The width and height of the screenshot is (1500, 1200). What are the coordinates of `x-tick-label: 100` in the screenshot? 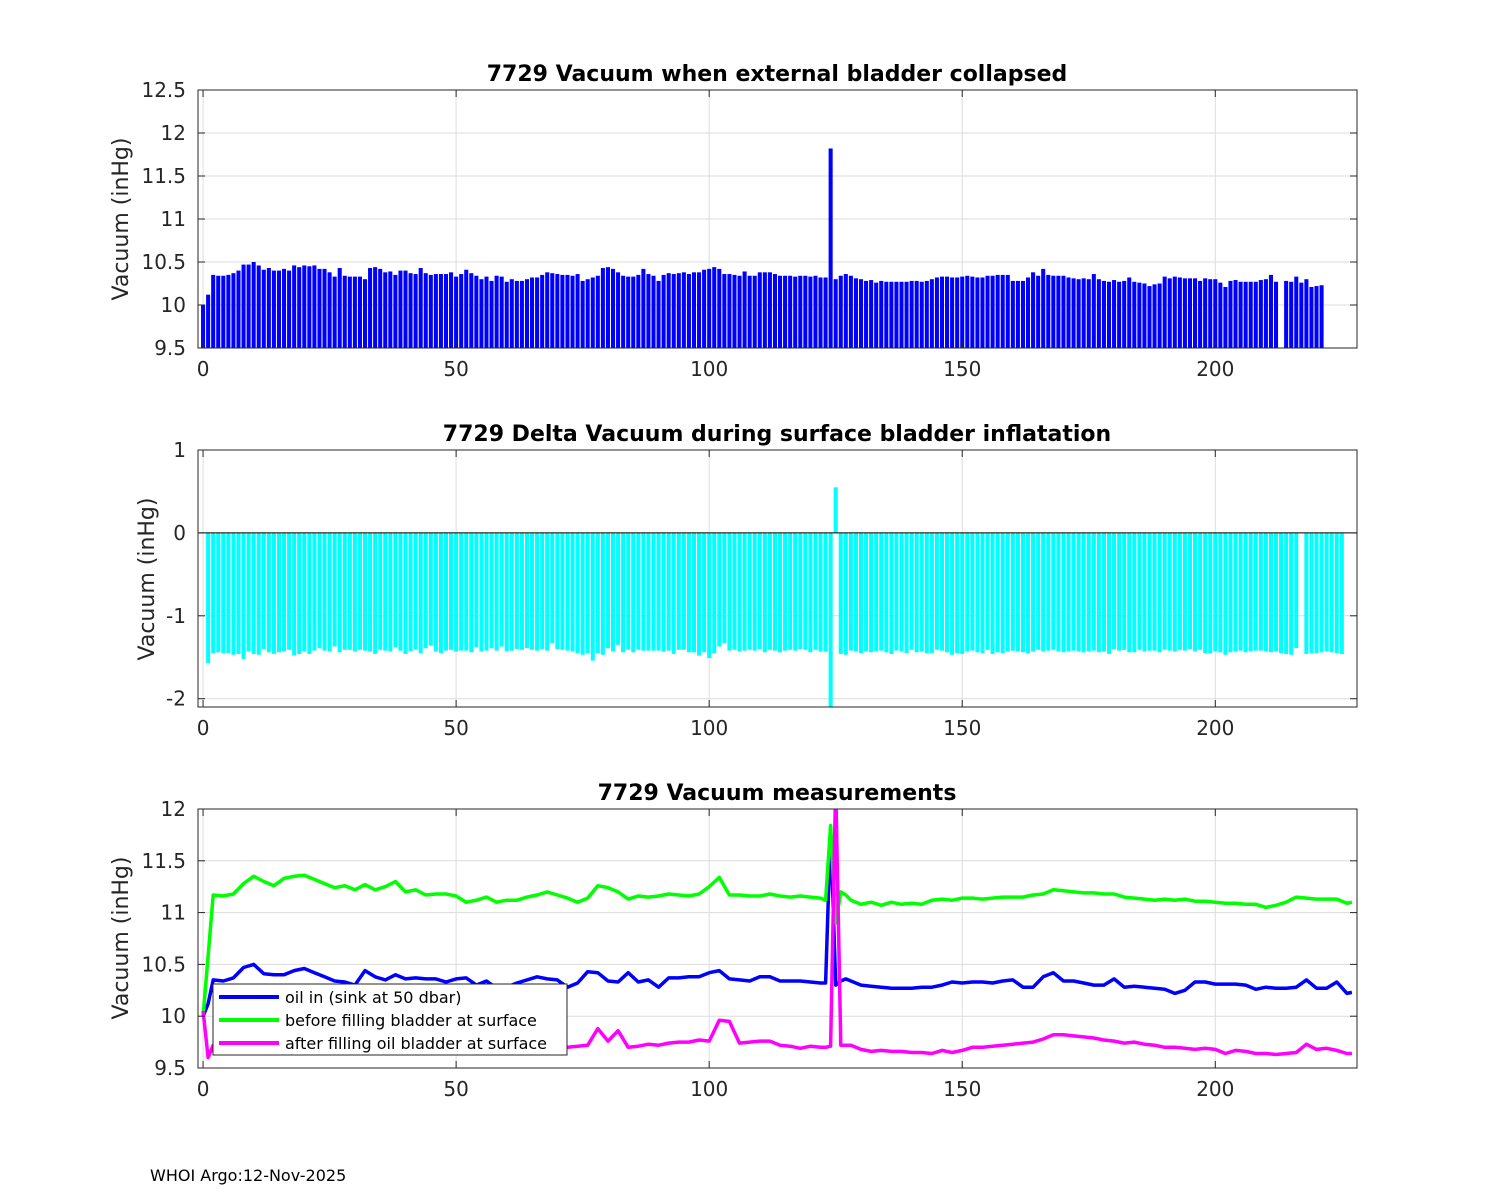 It's located at (709, 1089).